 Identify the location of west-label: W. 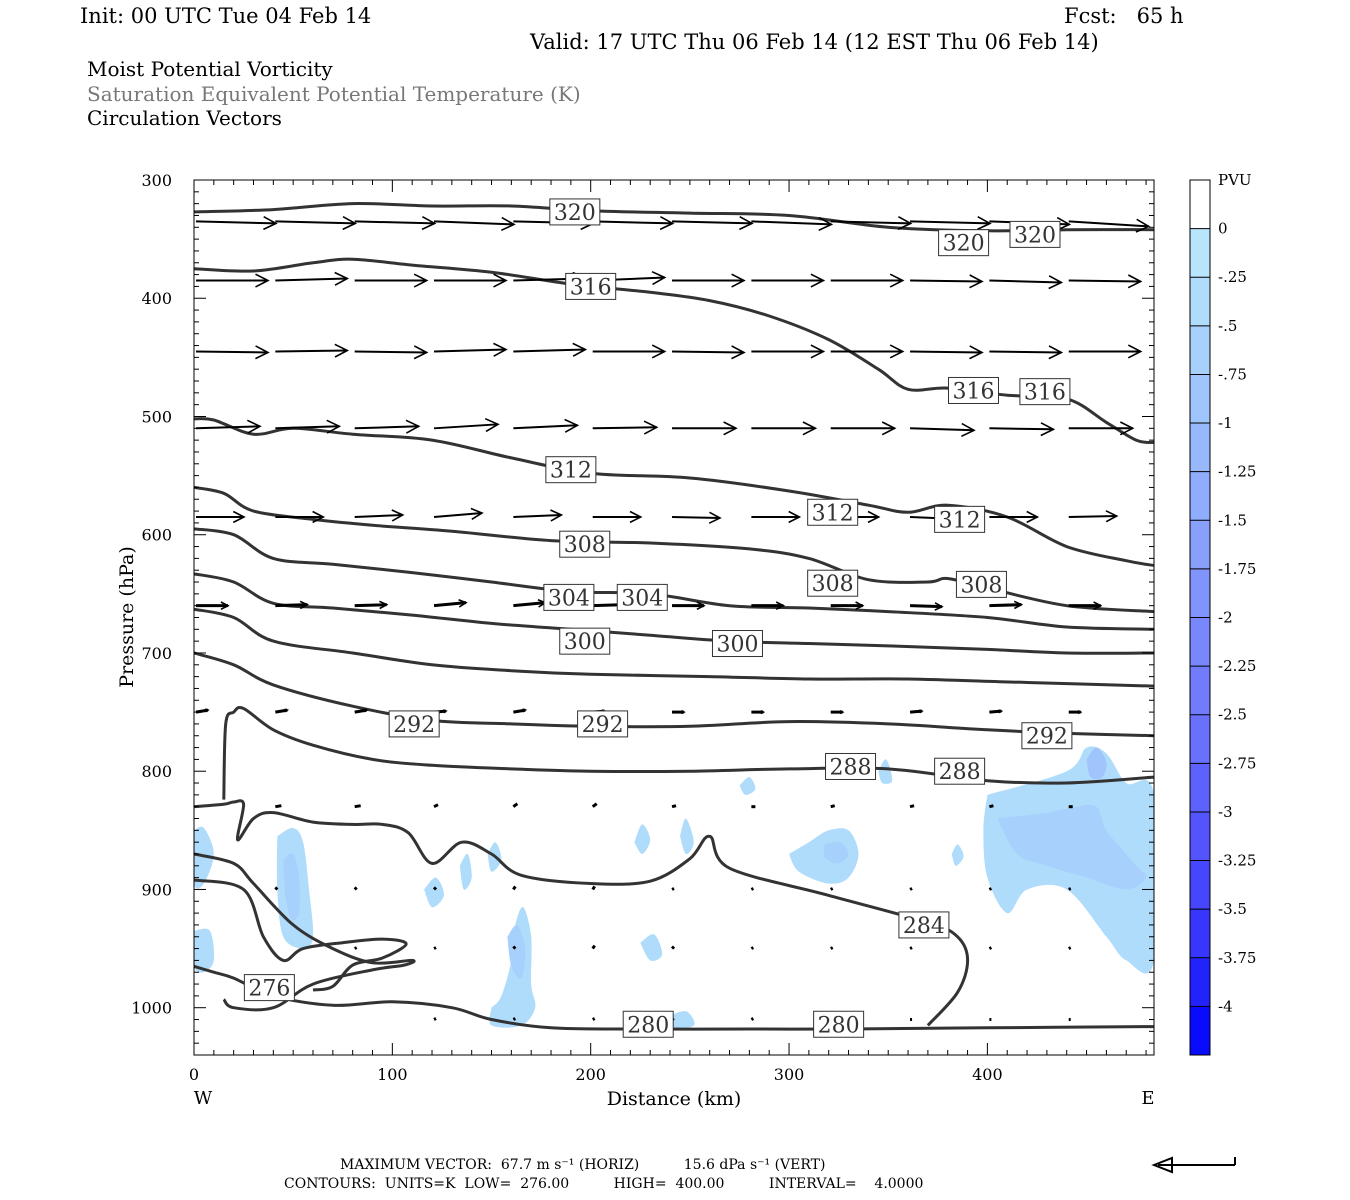
(203, 1098).